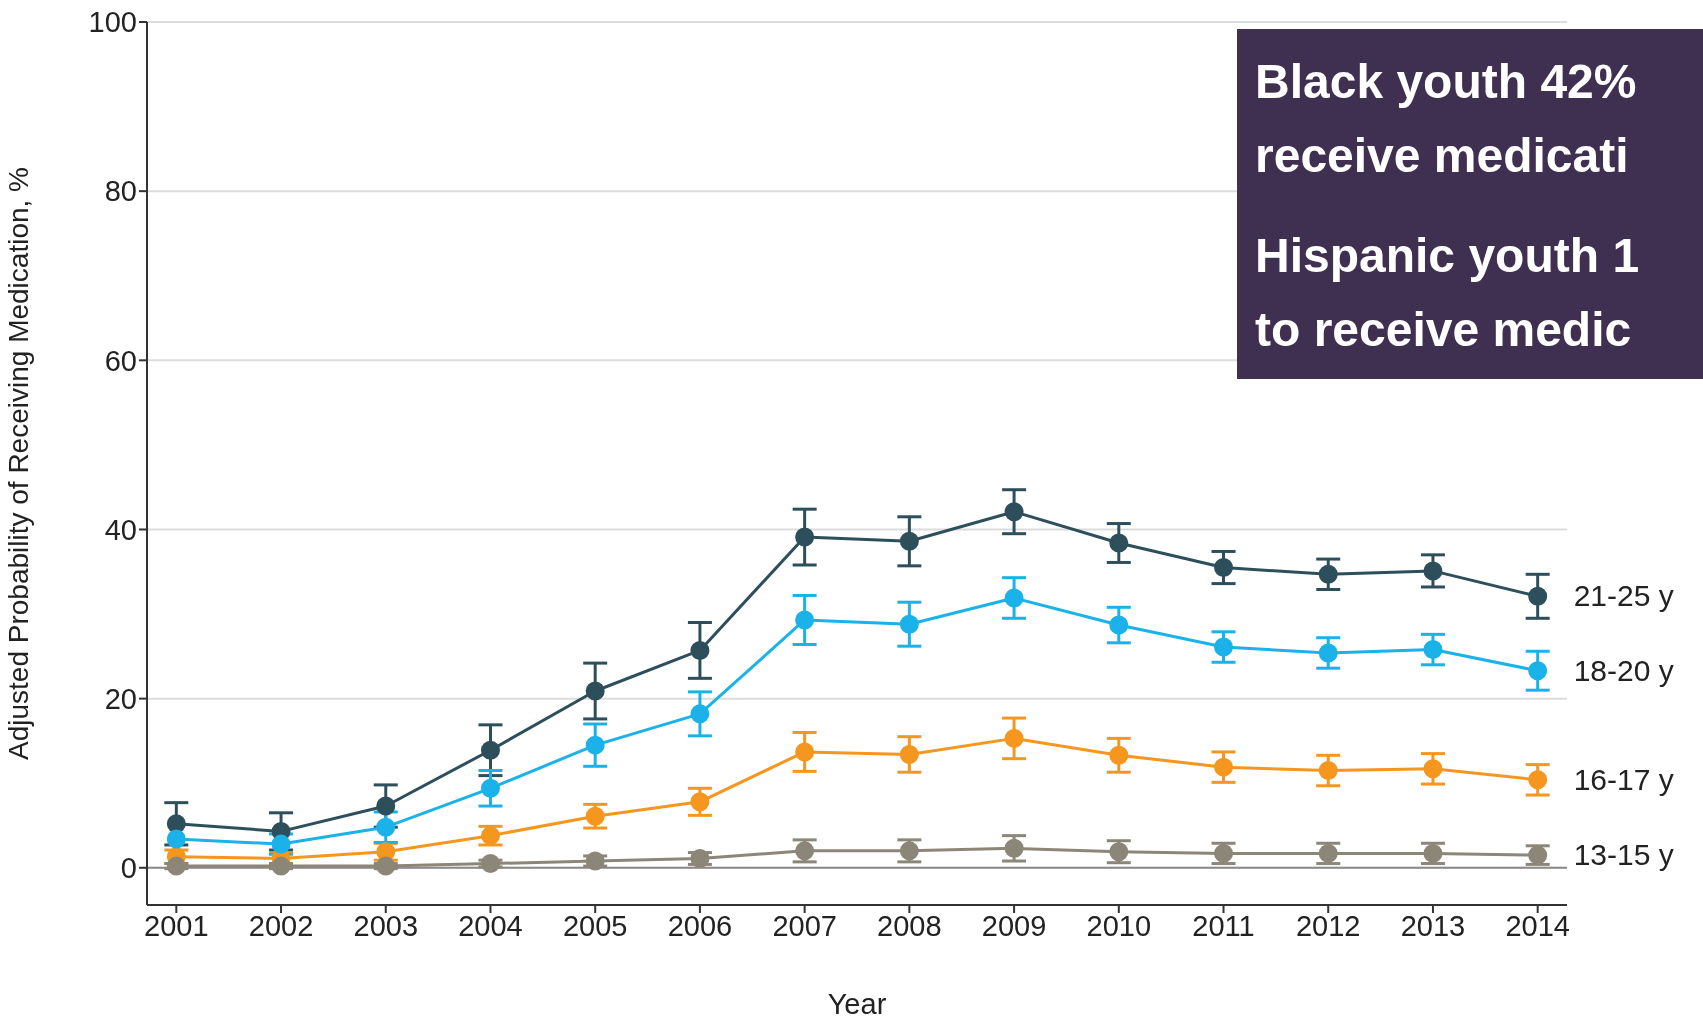 The image size is (1703, 1018). I want to click on annotation: receive medicati, so click(1442, 156).